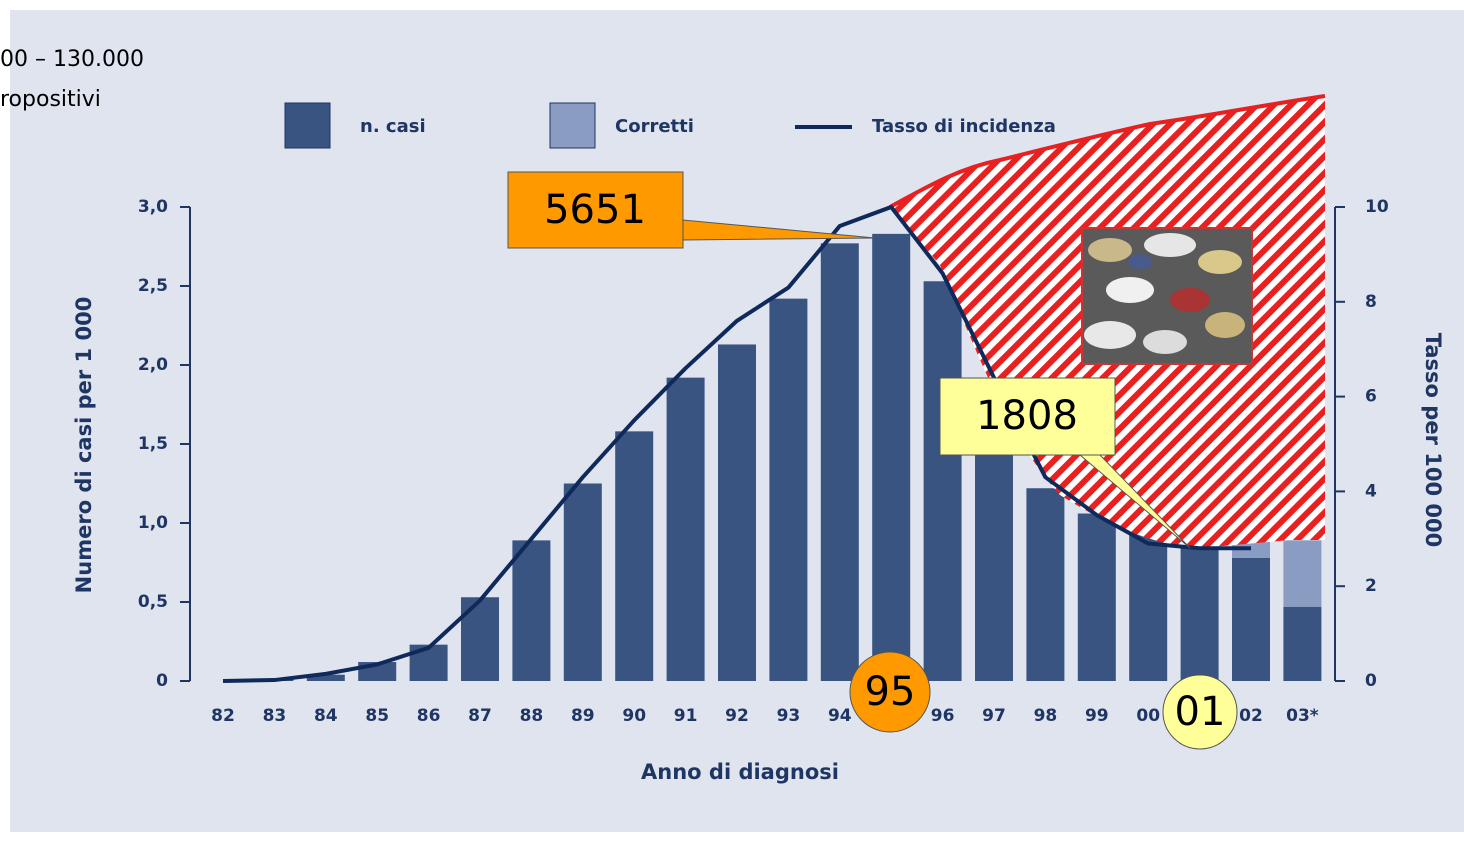  Describe the element at coordinates (686, 716) in the screenshot. I see `x-tick-label: 91` at that location.